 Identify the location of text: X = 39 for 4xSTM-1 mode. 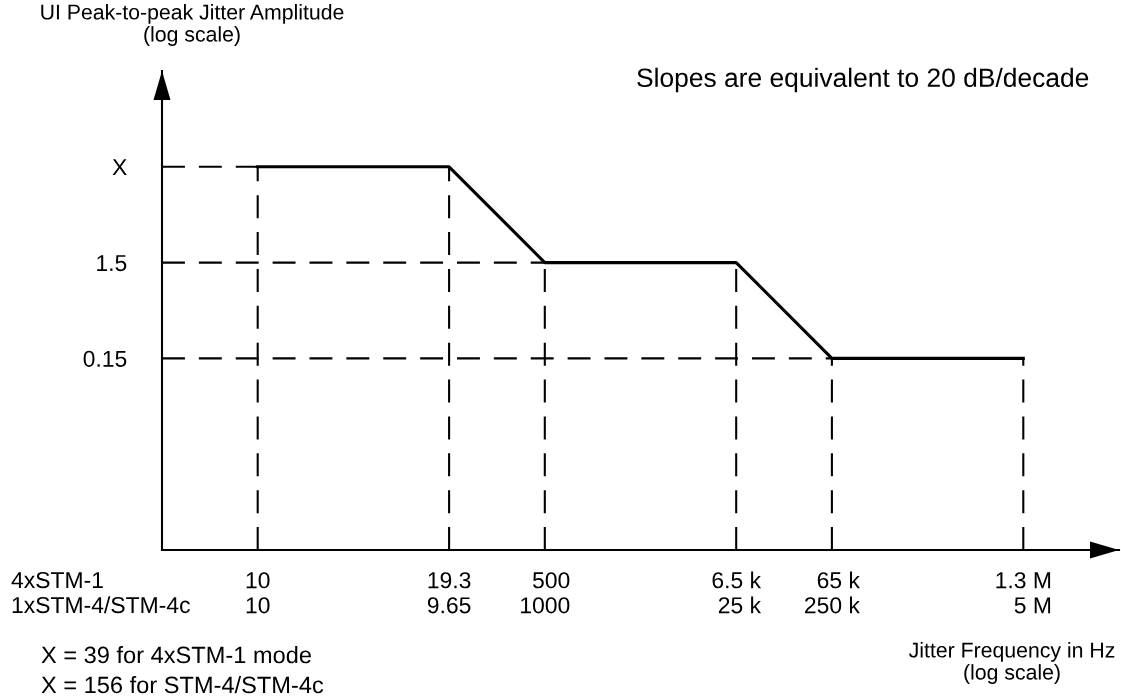
(176, 654).